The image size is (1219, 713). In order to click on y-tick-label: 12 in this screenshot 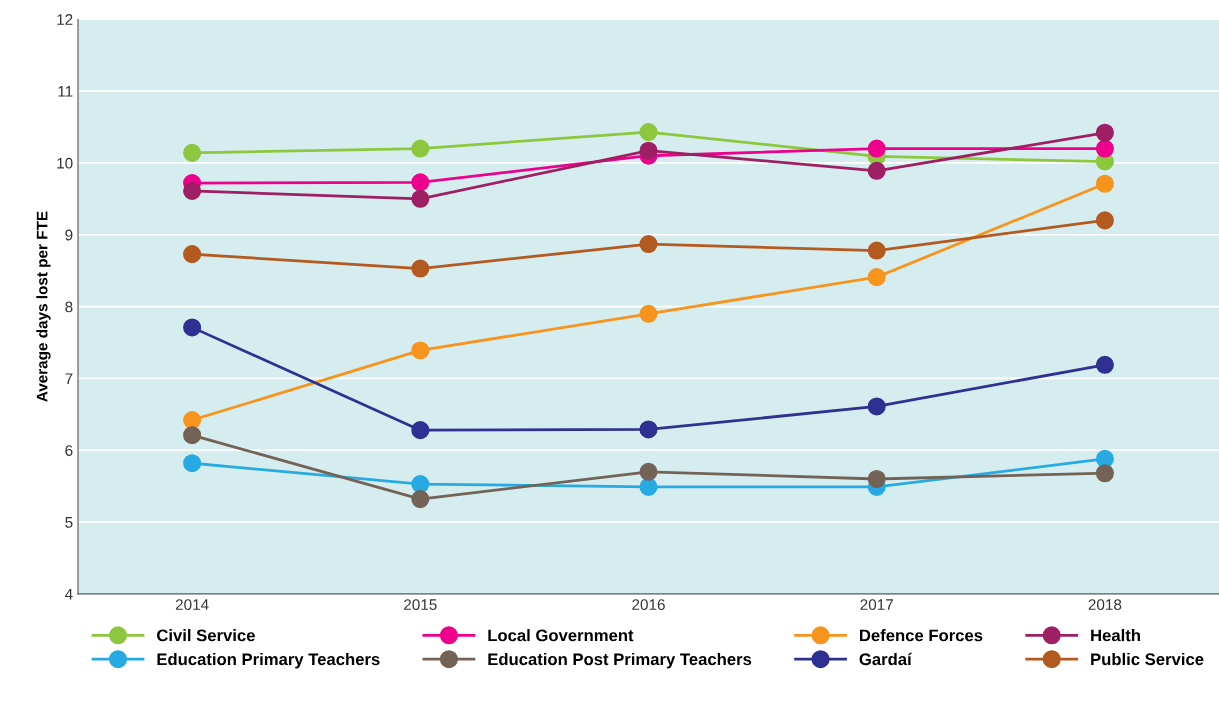, I will do `click(65, 19)`.